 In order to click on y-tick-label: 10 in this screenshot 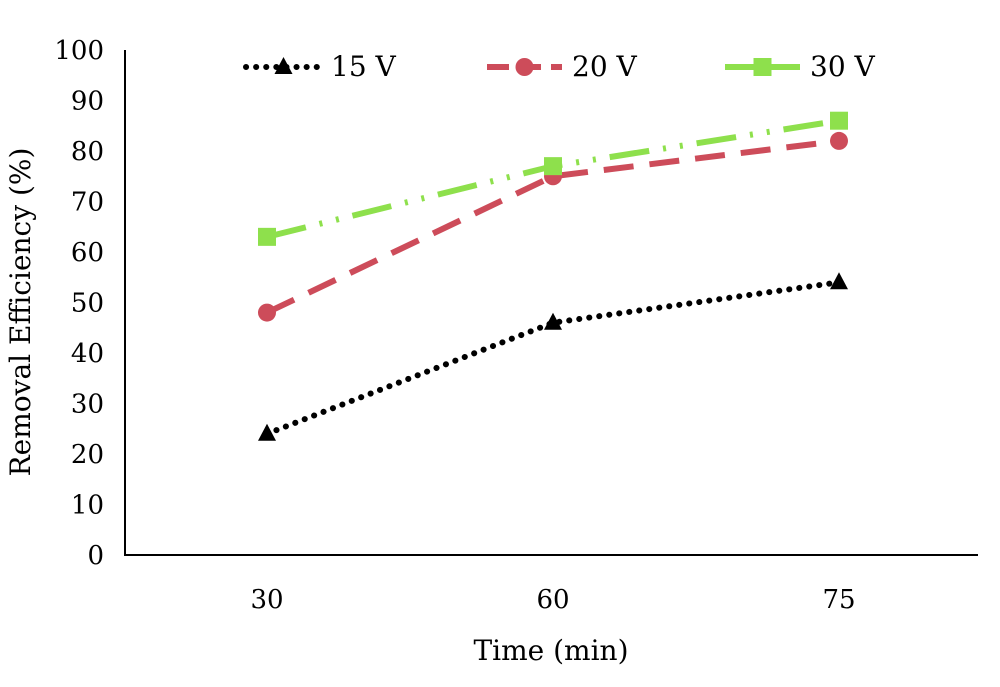, I will do `click(87, 506)`.